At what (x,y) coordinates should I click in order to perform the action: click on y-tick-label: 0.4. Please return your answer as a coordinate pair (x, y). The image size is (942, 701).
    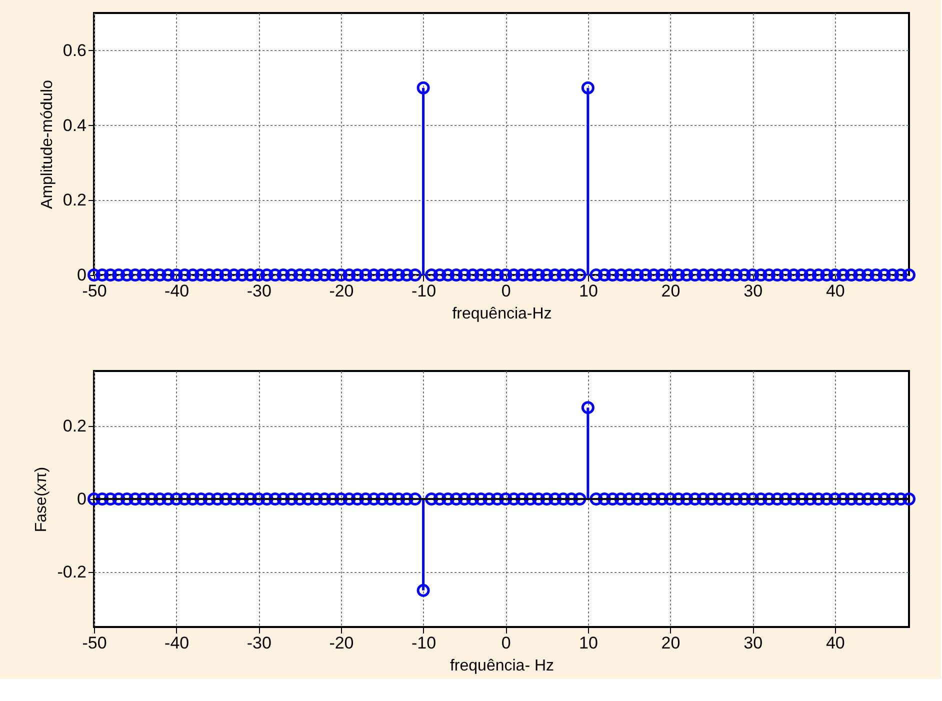
    Looking at the image, I should click on (74, 125).